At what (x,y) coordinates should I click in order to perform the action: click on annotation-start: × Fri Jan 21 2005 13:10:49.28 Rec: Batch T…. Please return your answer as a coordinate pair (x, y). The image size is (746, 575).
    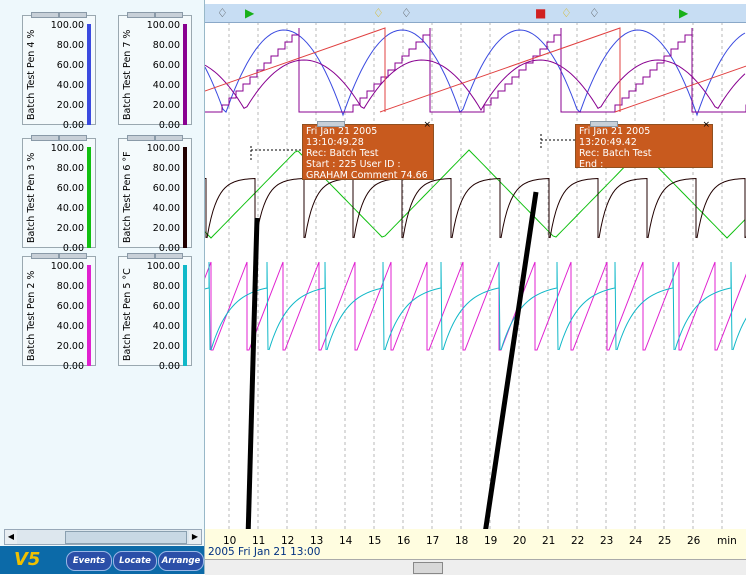
    Looking at the image, I should click on (368, 152).